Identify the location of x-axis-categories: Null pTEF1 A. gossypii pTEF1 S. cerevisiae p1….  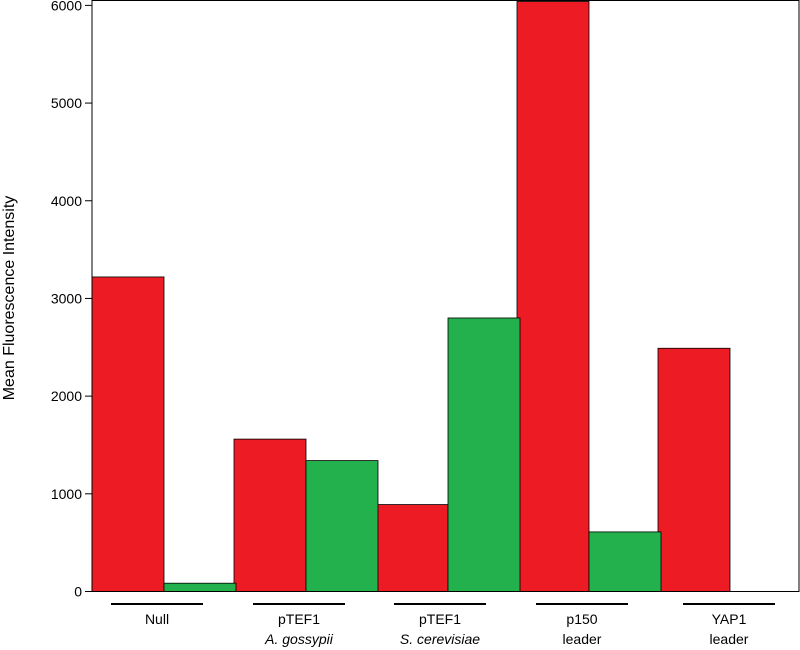
(443, 625).